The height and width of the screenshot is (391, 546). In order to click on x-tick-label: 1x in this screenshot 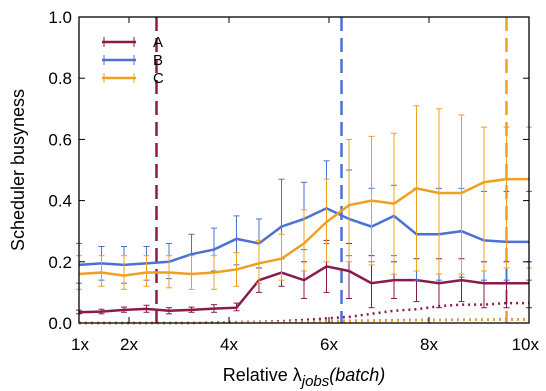, I will do `click(80, 344)`.